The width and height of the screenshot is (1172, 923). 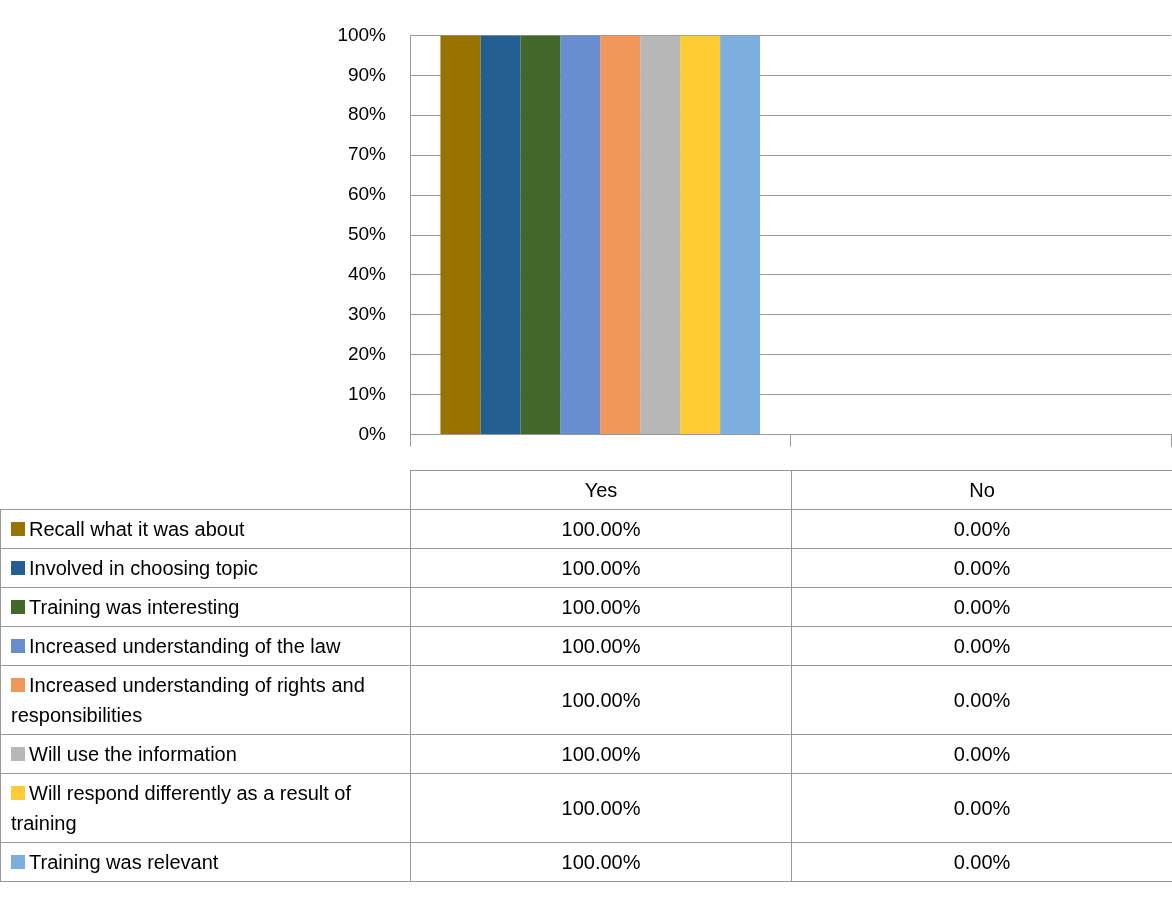 What do you see at coordinates (205, 529) in the screenshot?
I see `legend-label: Recall what it was about` at bounding box center [205, 529].